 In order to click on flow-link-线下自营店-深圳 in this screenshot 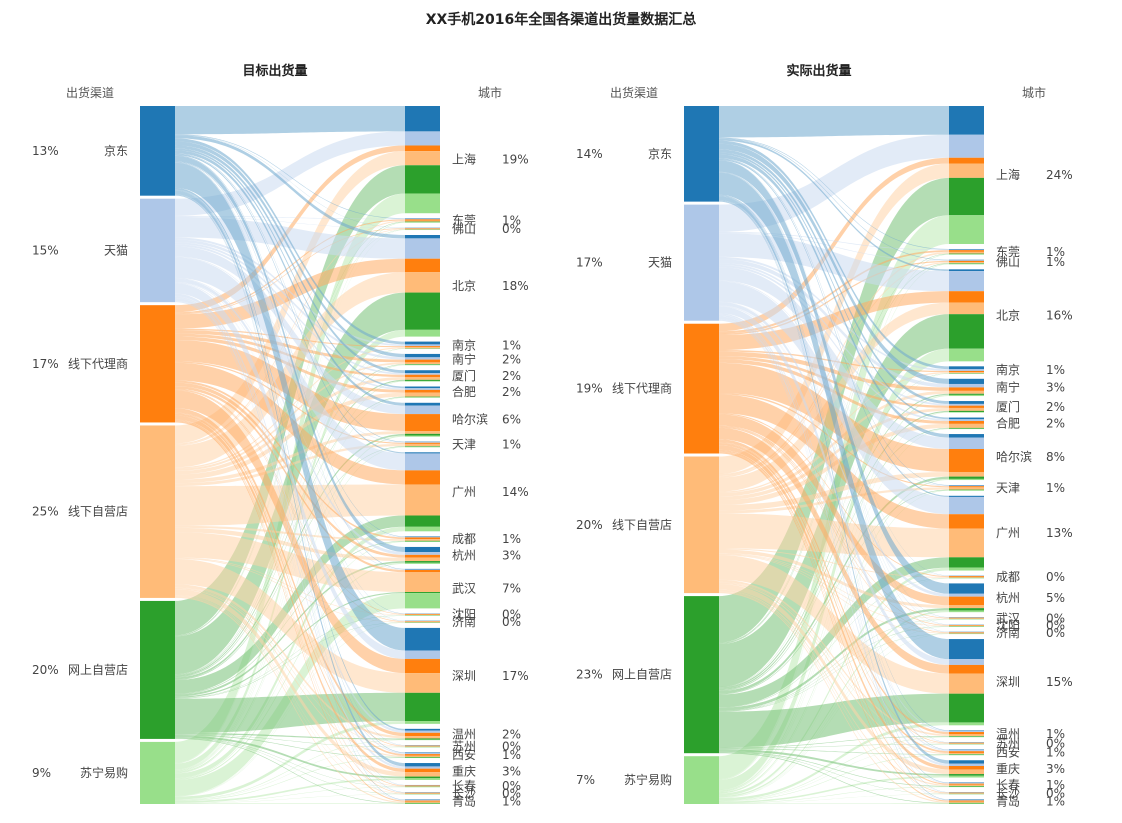, I will do `click(834, 624)`.